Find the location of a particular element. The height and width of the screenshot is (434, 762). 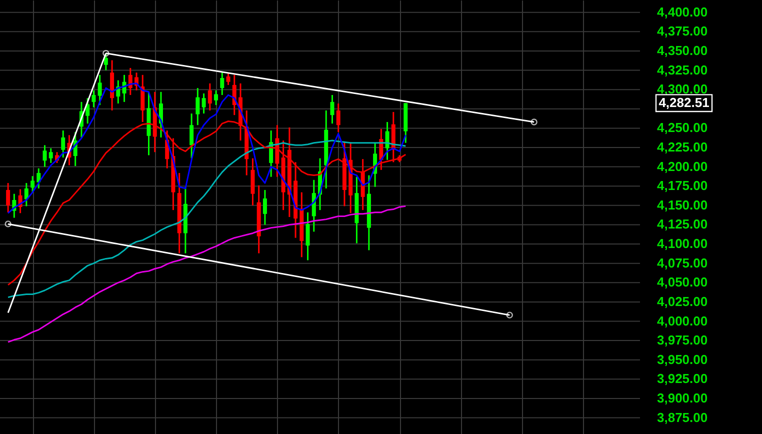

y-tick-label: 4,250.00 is located at coordinates (682, 128).